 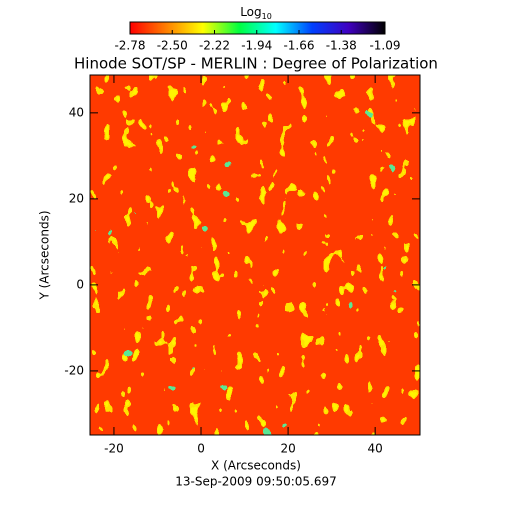 I want to click on colorbar-tick-label: -1.94, so click(x=256, y=46).